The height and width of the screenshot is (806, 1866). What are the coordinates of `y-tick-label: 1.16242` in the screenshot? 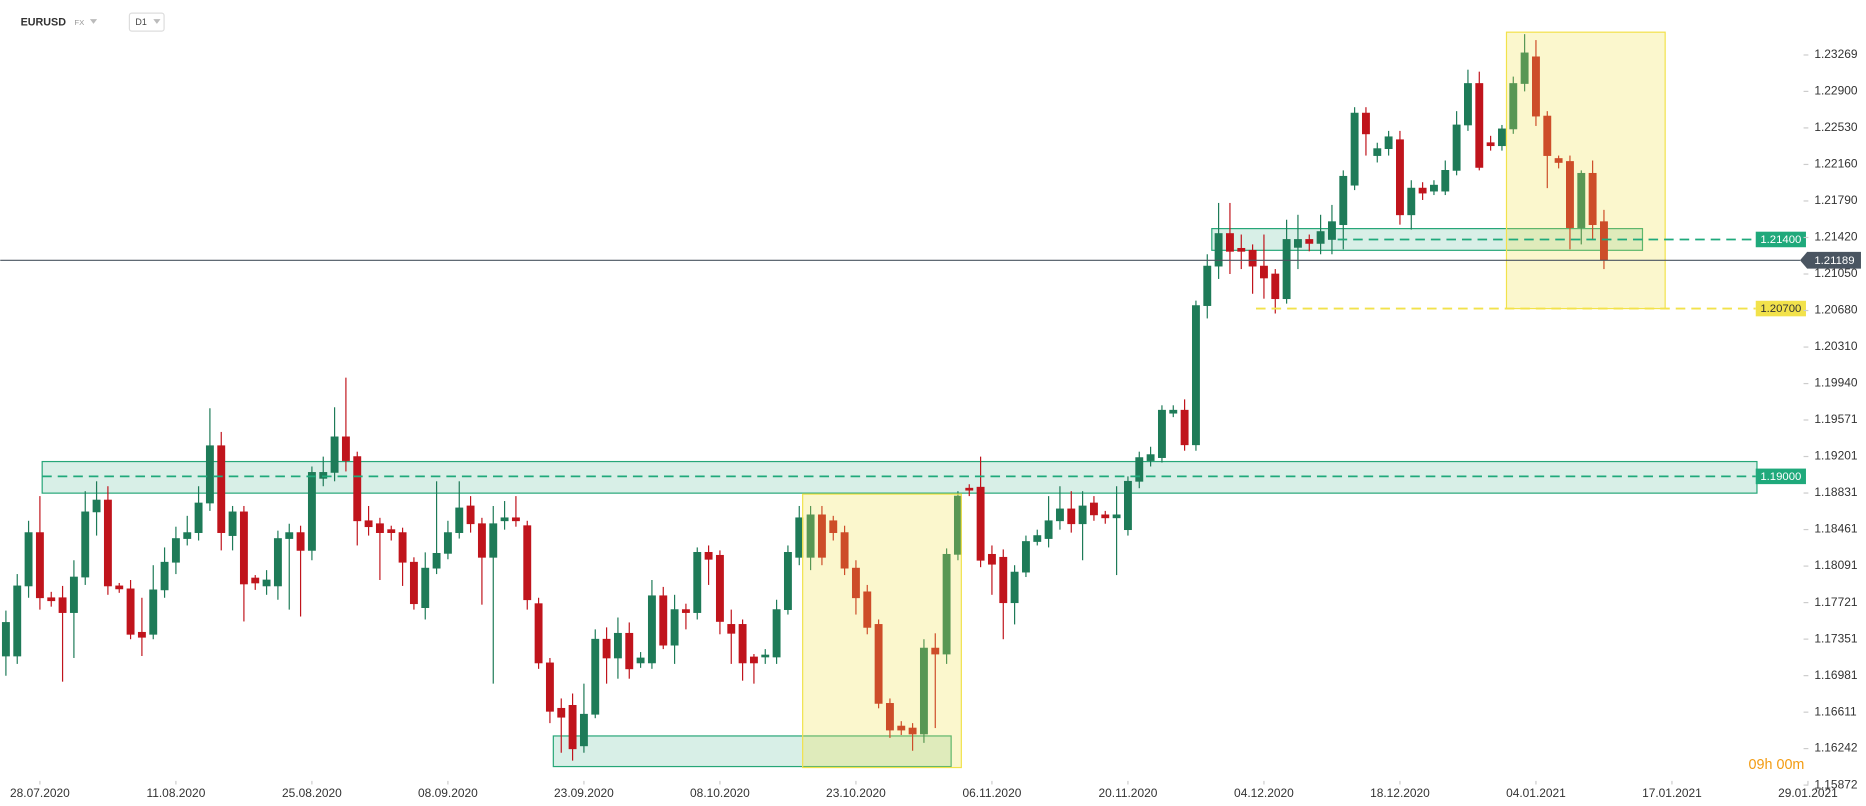 It's located at (1836, 748).